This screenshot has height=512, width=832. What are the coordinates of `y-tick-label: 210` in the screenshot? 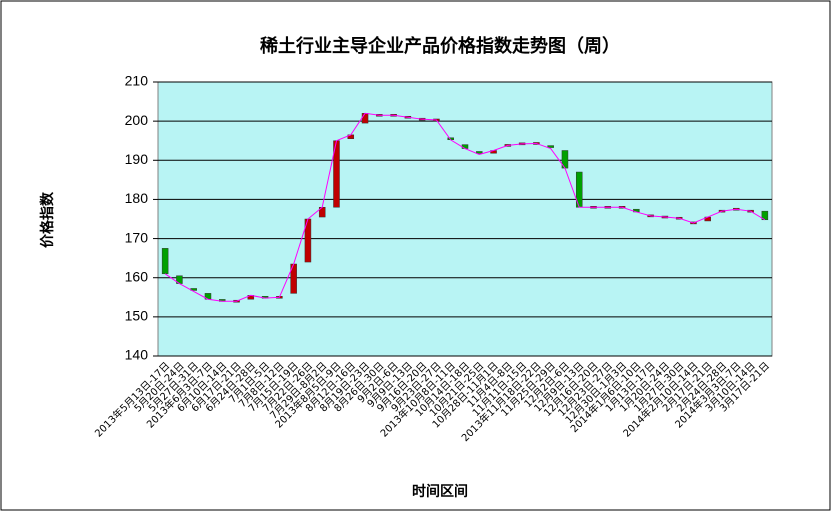 It's located at (137, 81).